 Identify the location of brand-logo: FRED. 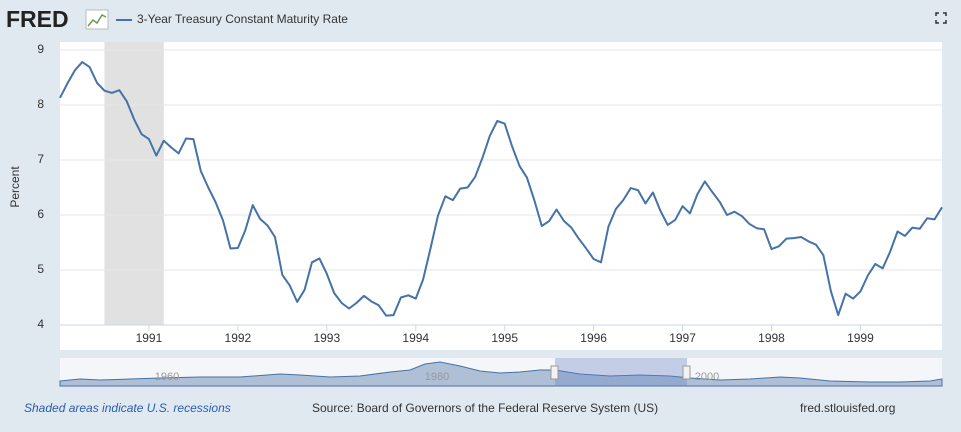
(37, 19).